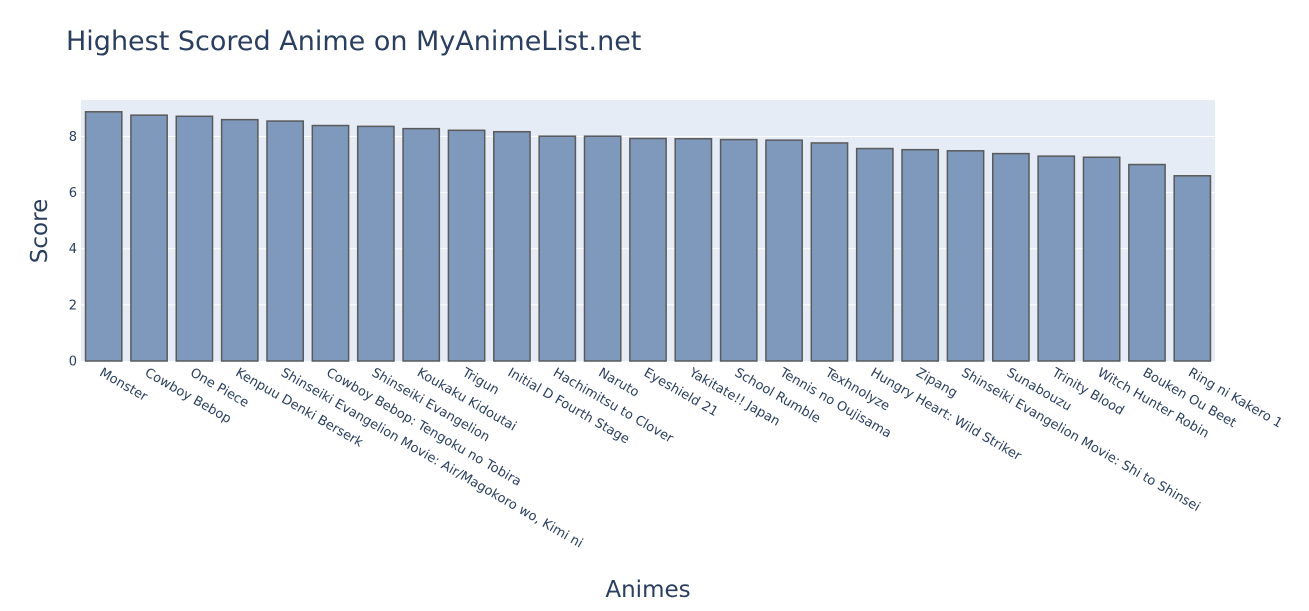 The height and width of the screenshot is (611, 1309). Describe the element at coordinates (647, 590) in the screenshot. I see `x-axis-title: Animes` at that location.